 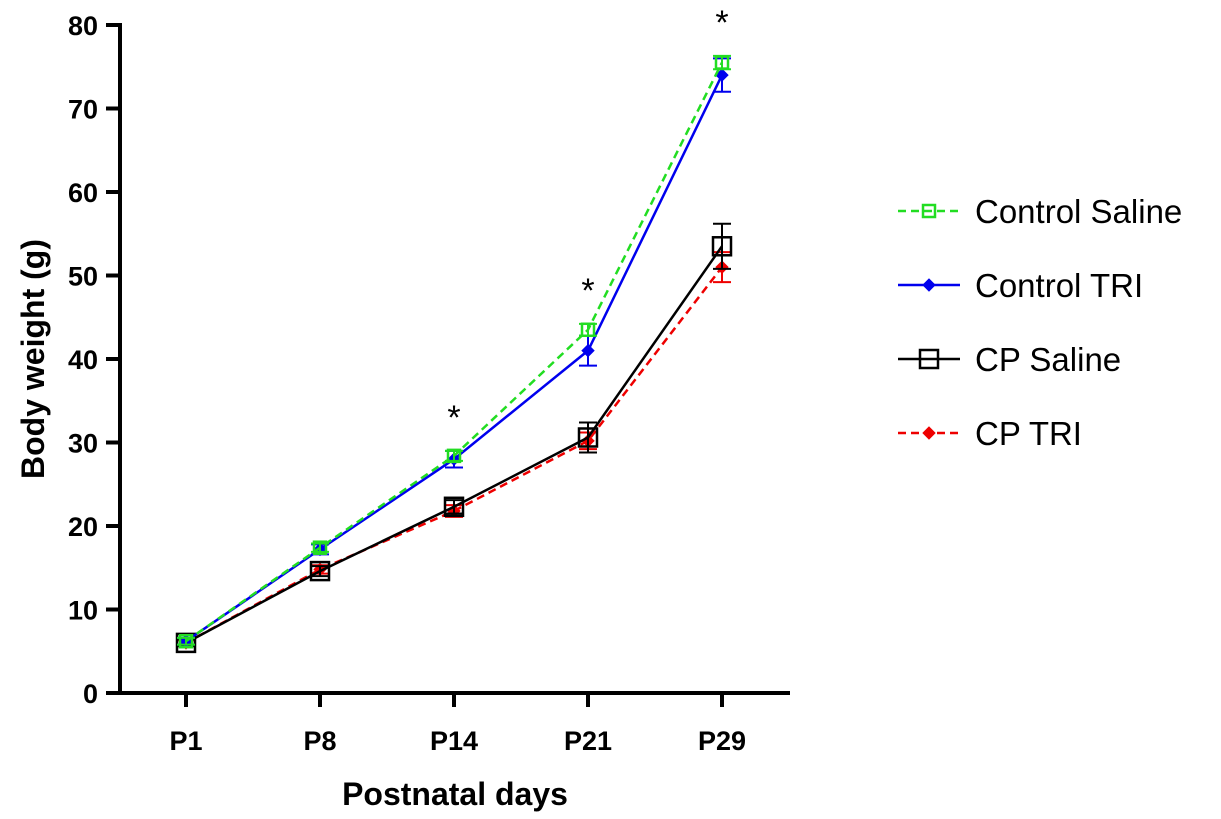 I want to click on y-axis-title: Body weight (g), so click(x=33, y=359).